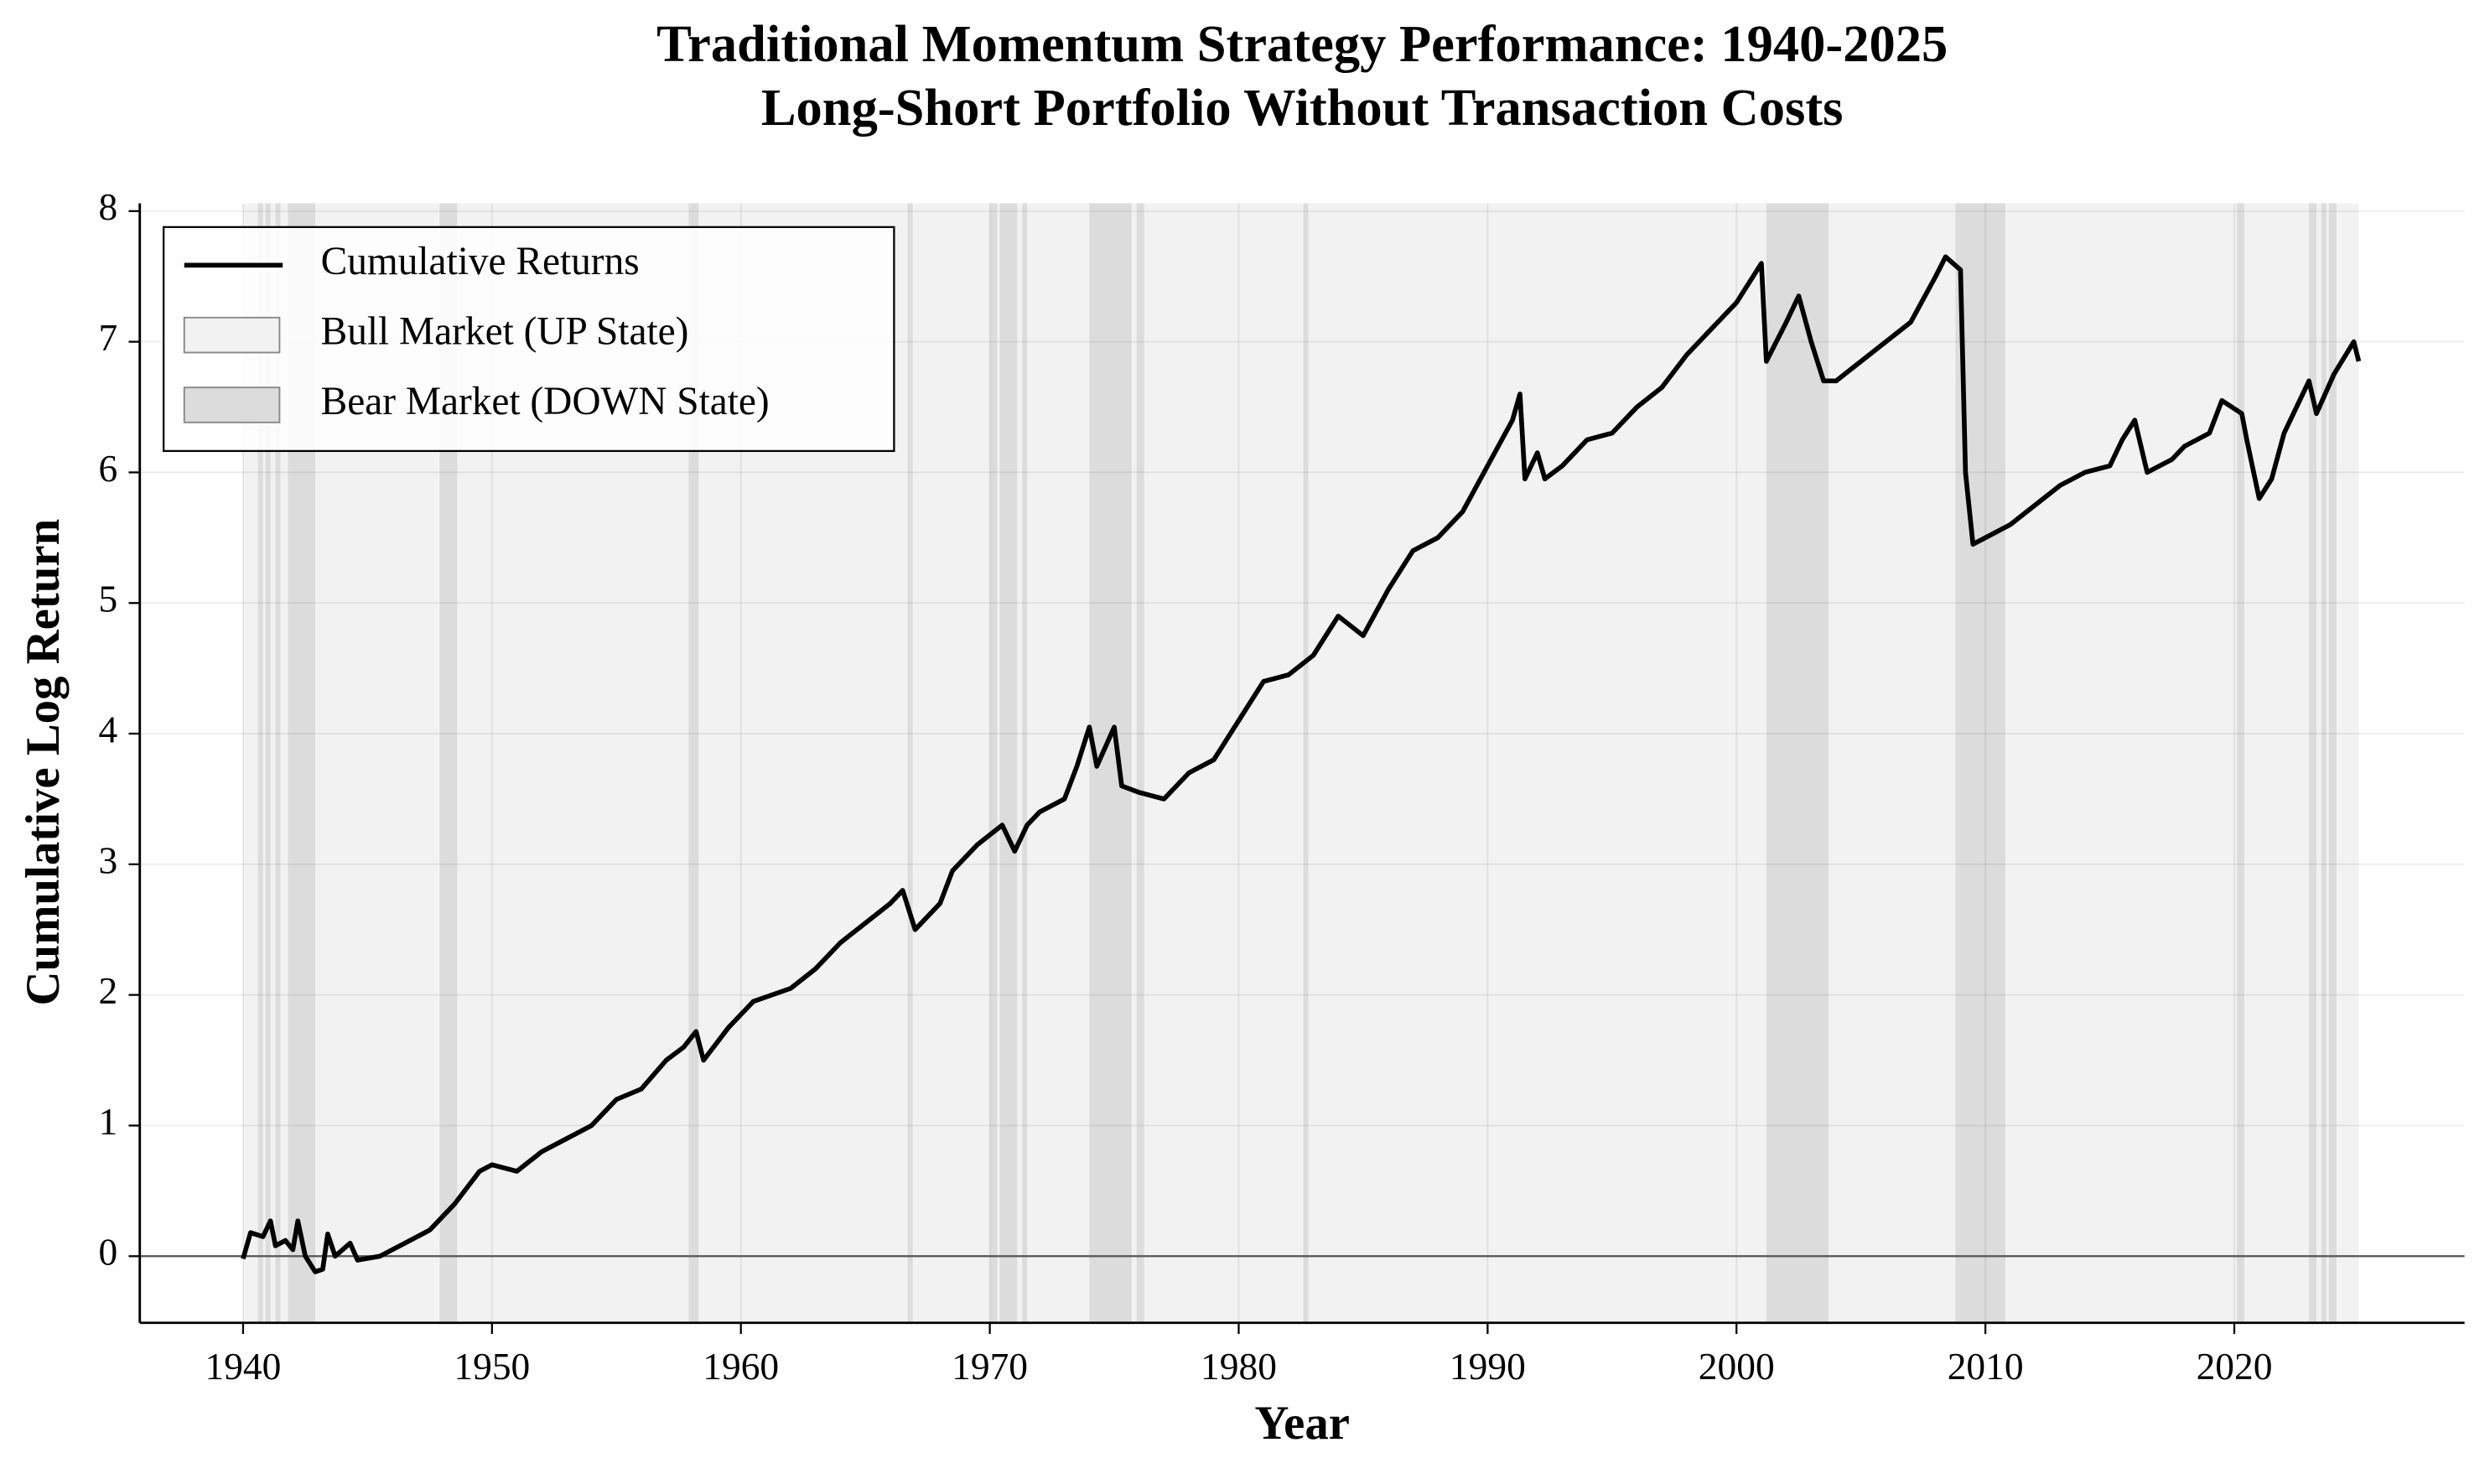 Image resolution: width=2490 pixels, height=1484 pixels. Describe the element at coordinates (107, 599) in the screenshot. I see `y-tick-label: 5` at that location.